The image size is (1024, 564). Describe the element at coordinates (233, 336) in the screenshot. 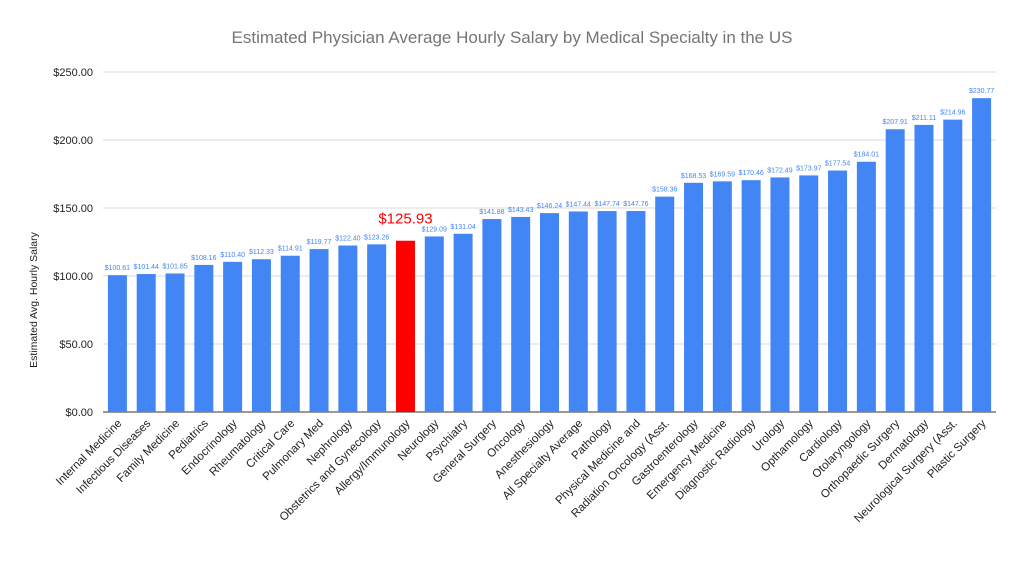

I see `bar-endocrinology` at that location.